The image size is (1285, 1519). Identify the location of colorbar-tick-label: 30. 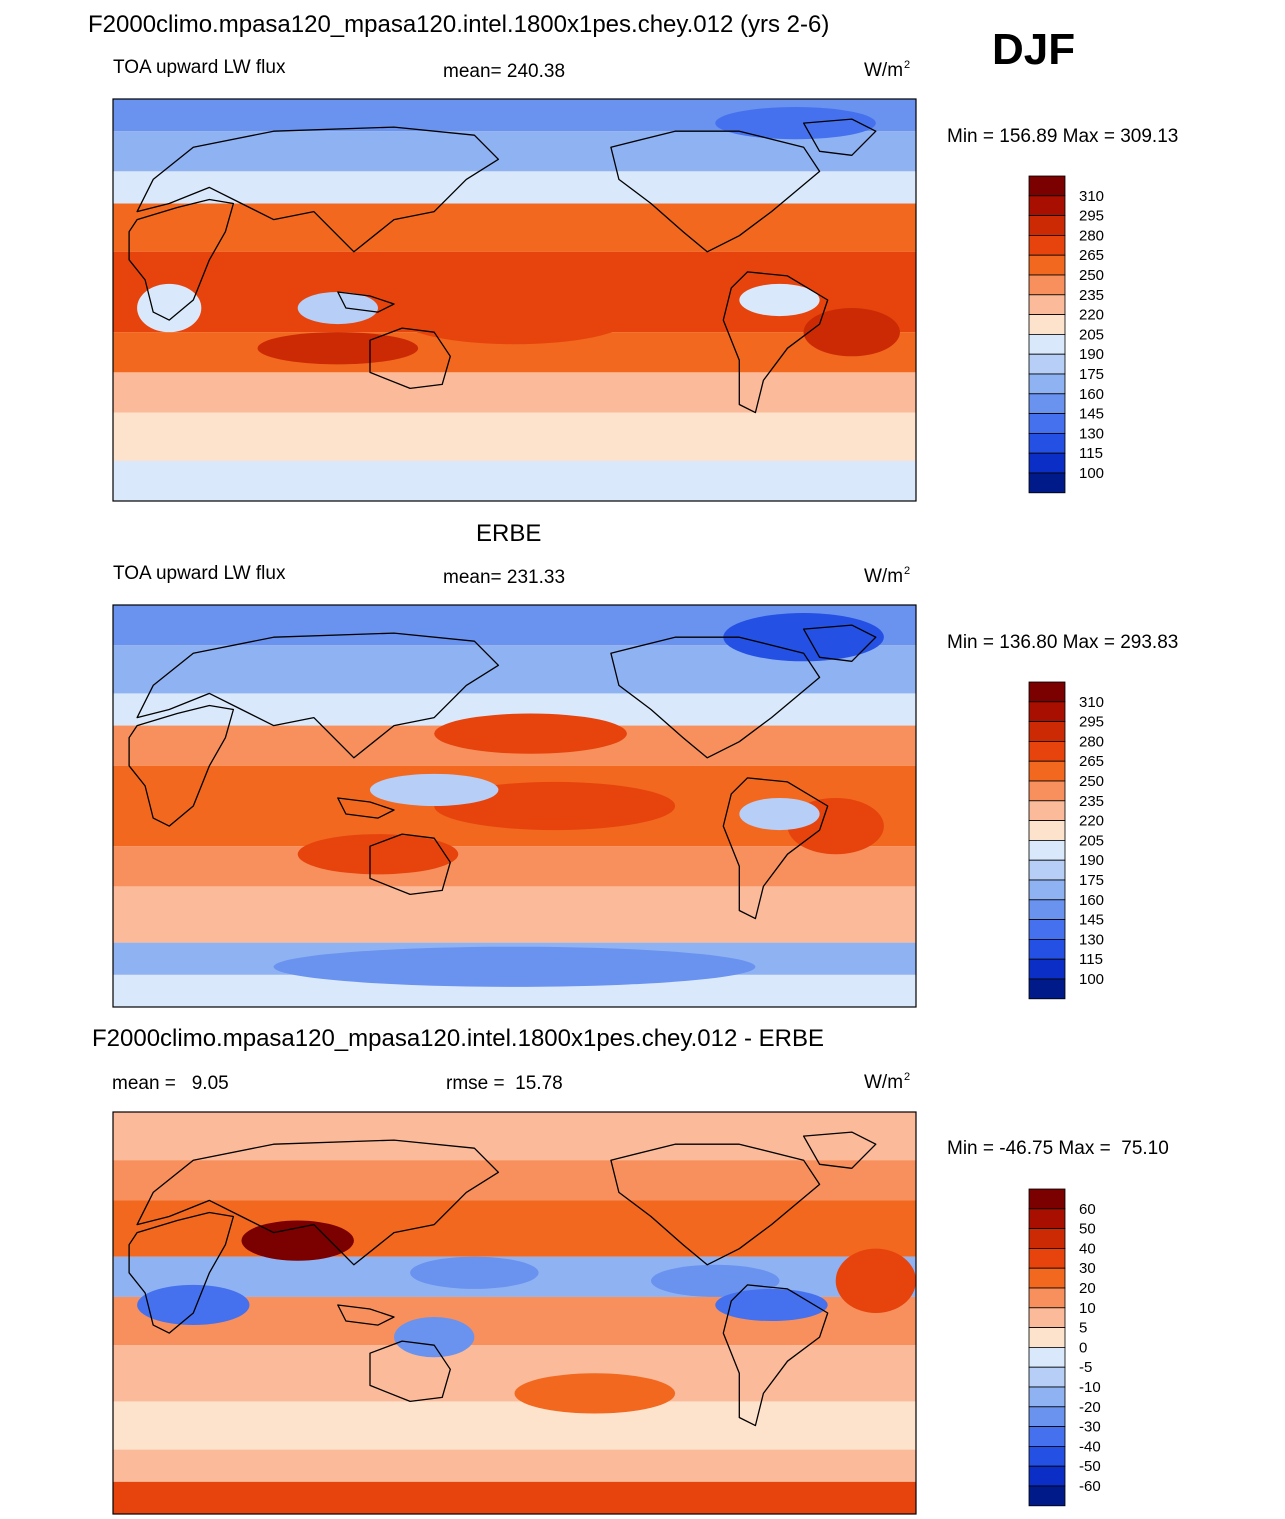
(1087, 1268).